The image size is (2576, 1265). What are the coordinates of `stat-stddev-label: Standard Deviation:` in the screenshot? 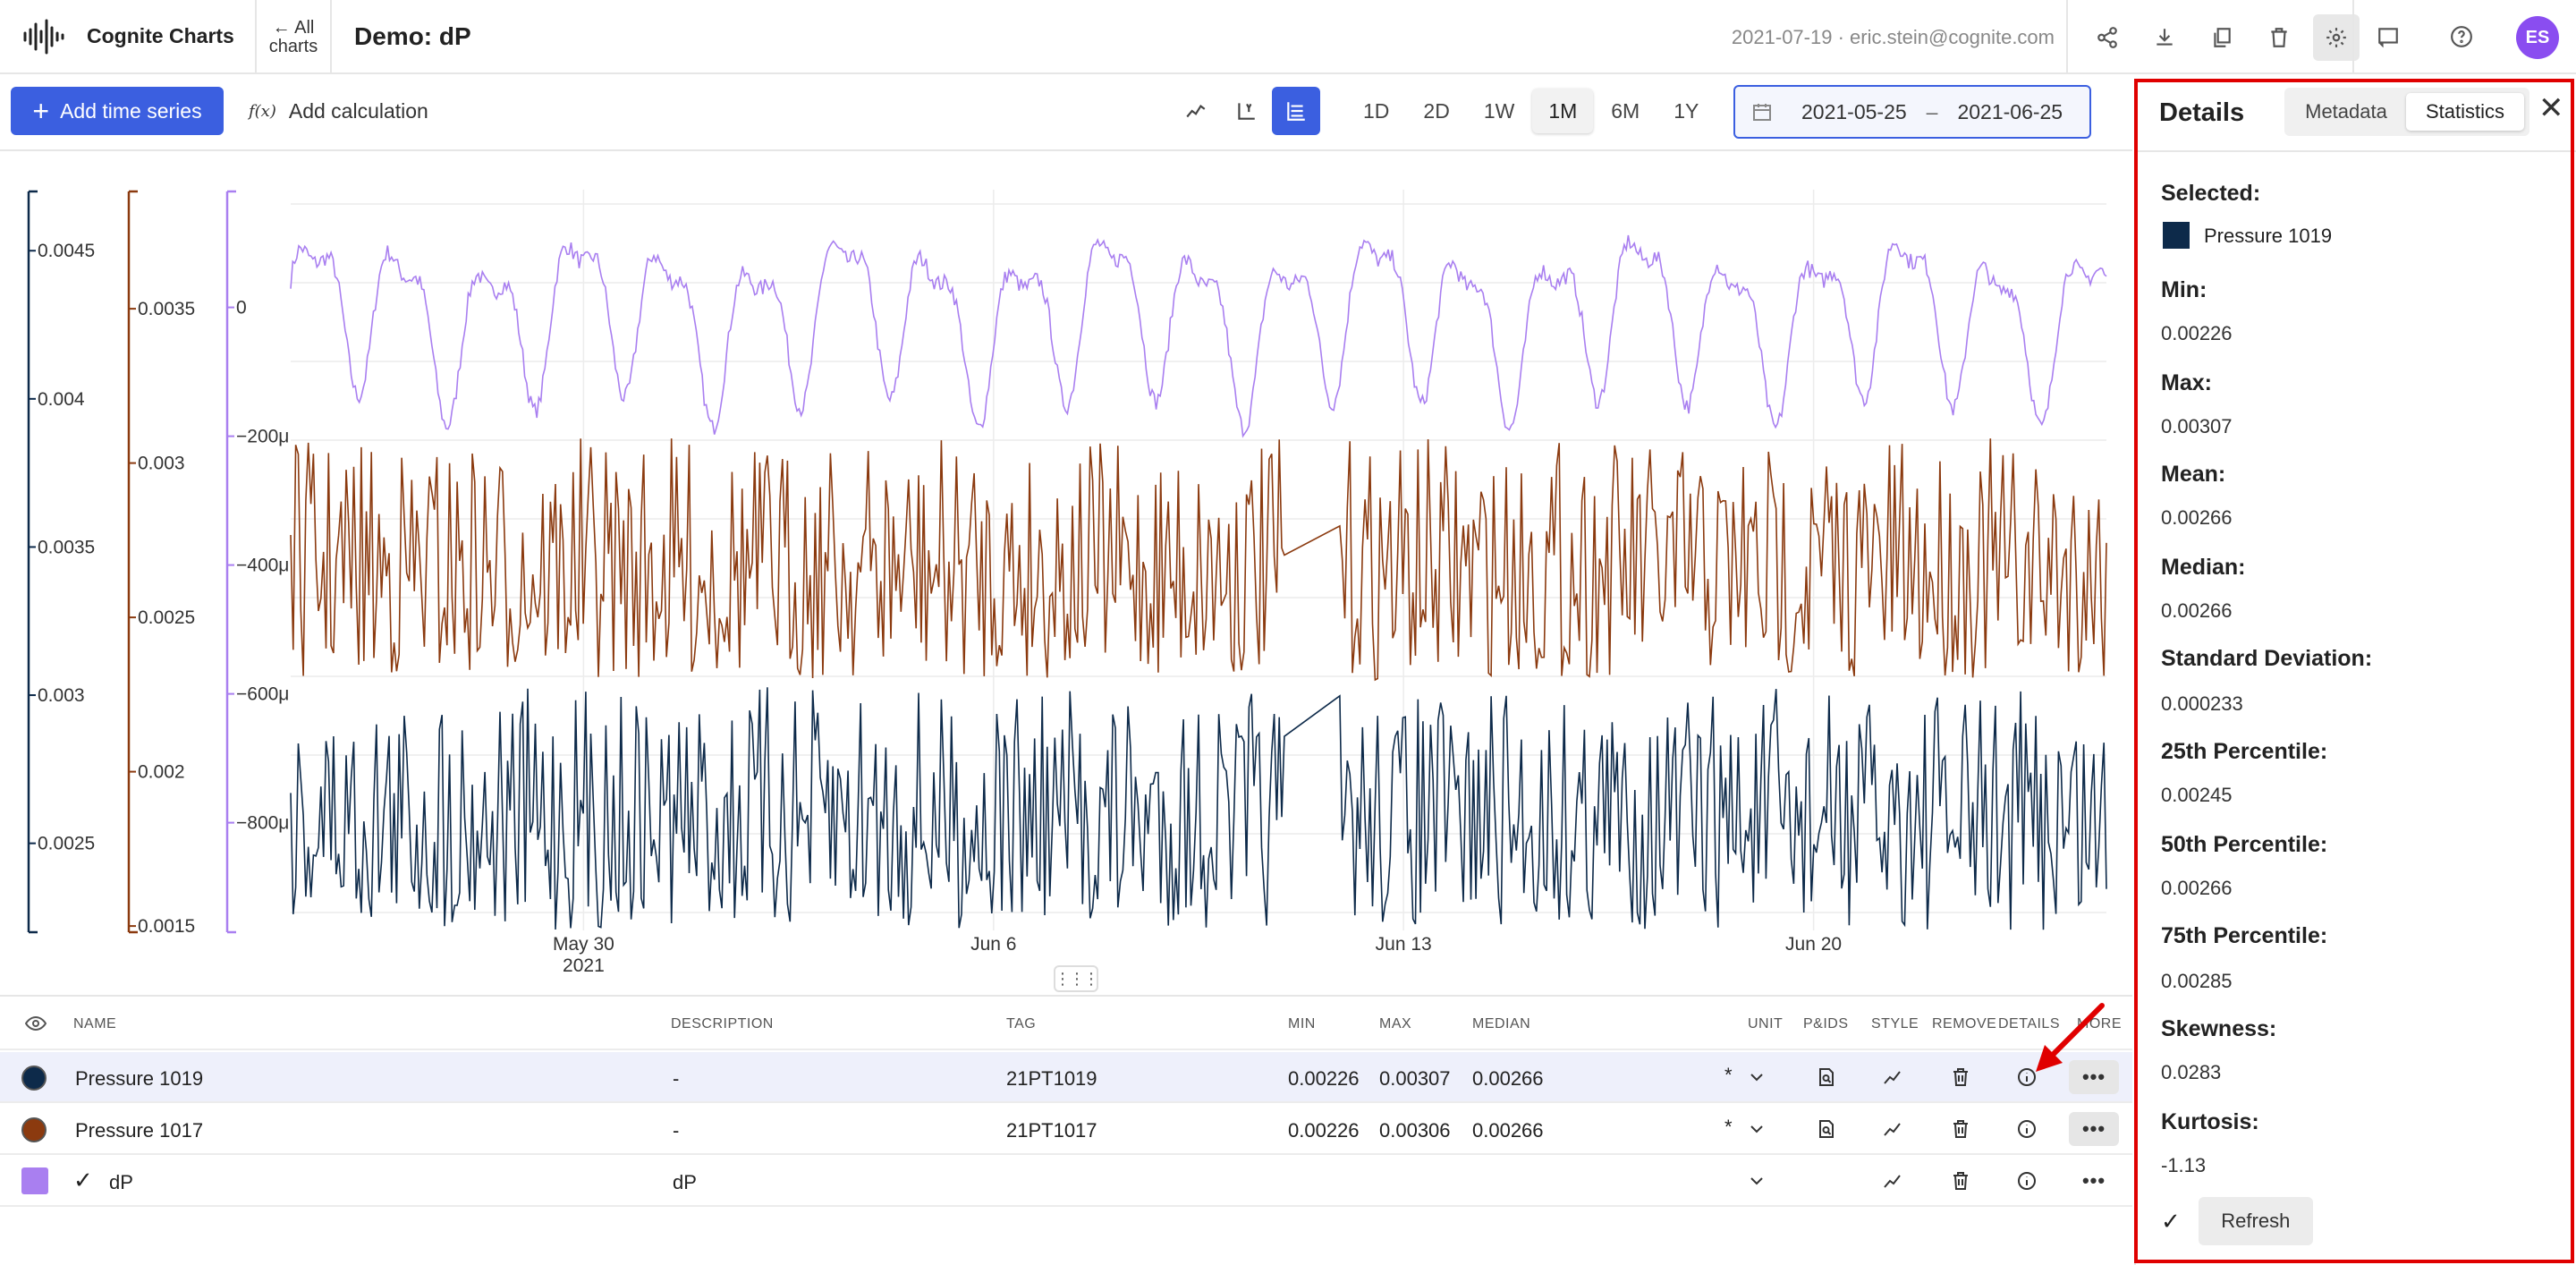 It's located at (2267, 658).